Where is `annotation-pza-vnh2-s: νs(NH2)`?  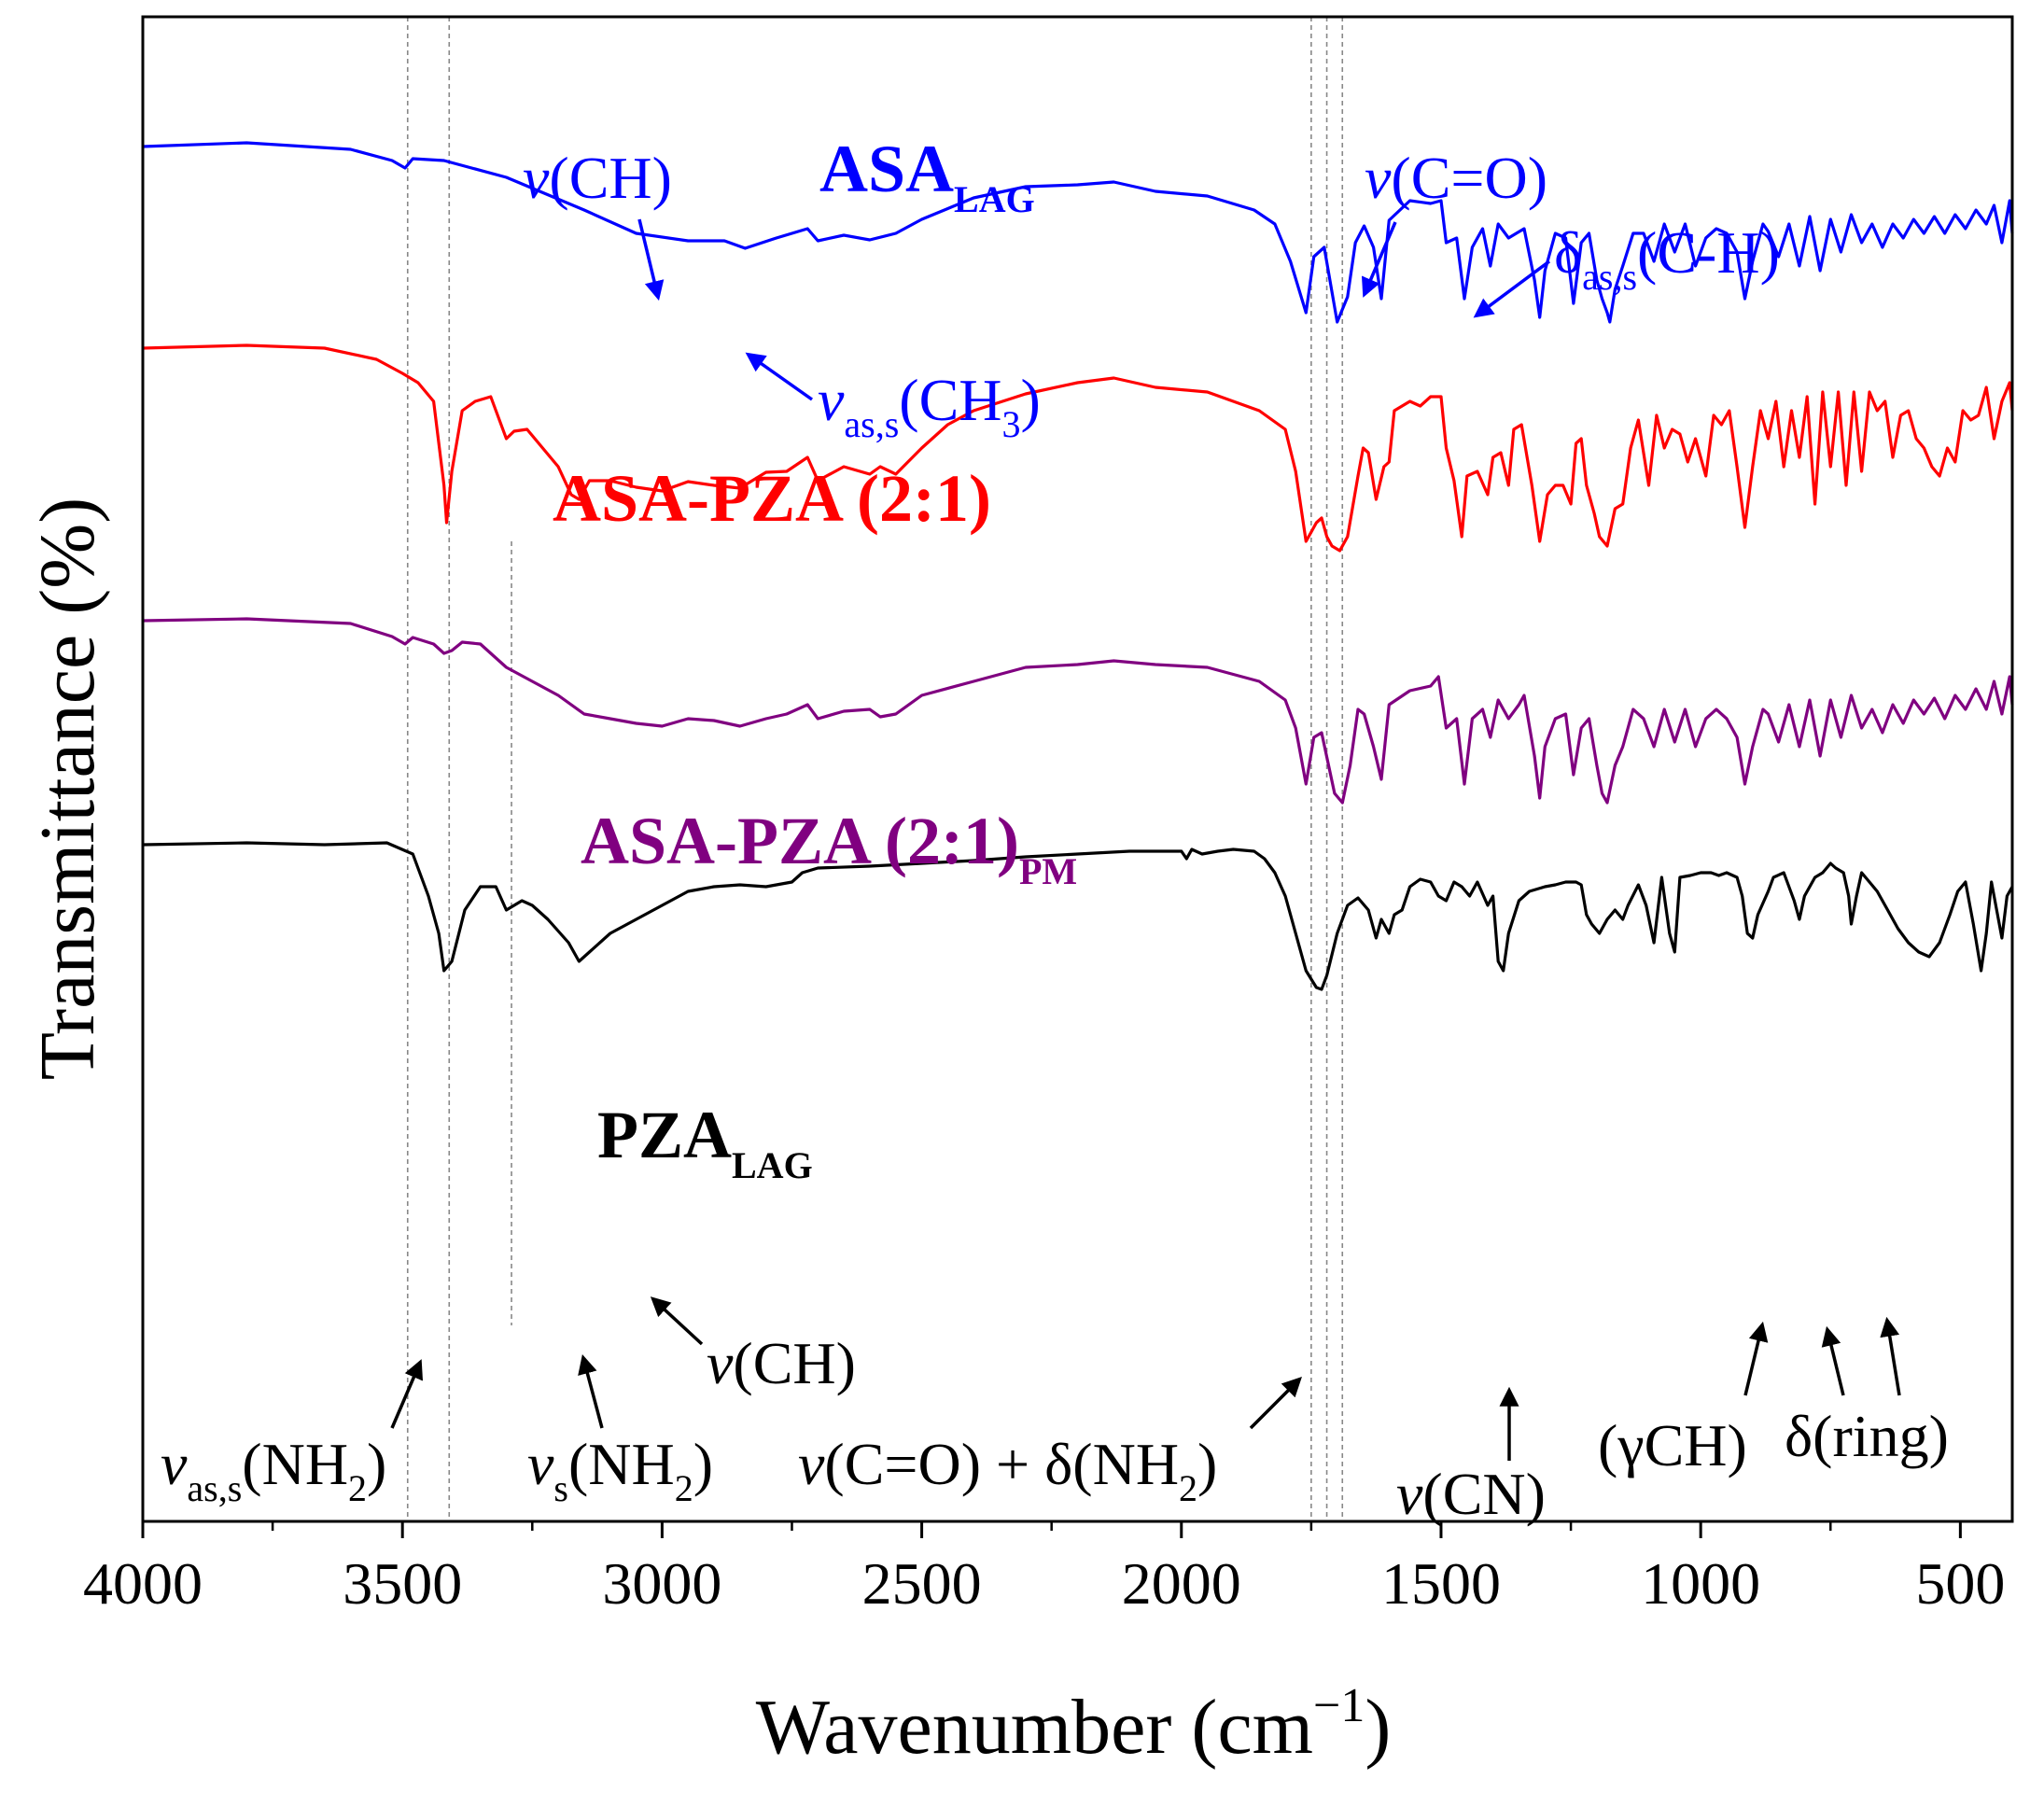
annotation-pza-vnh2-s: νs(NH2) is located at coordinates (620, 1431).